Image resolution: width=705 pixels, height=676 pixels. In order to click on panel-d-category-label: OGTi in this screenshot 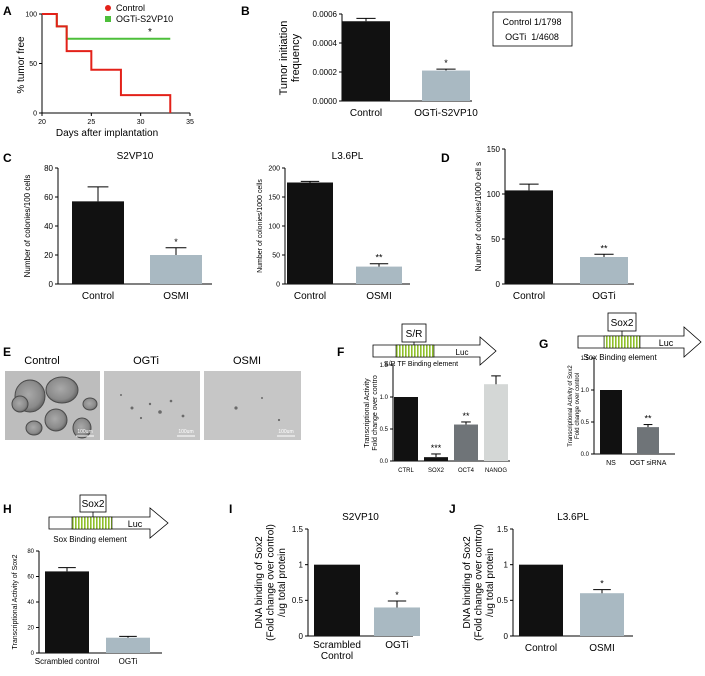, I will do `click(604, 296)`.